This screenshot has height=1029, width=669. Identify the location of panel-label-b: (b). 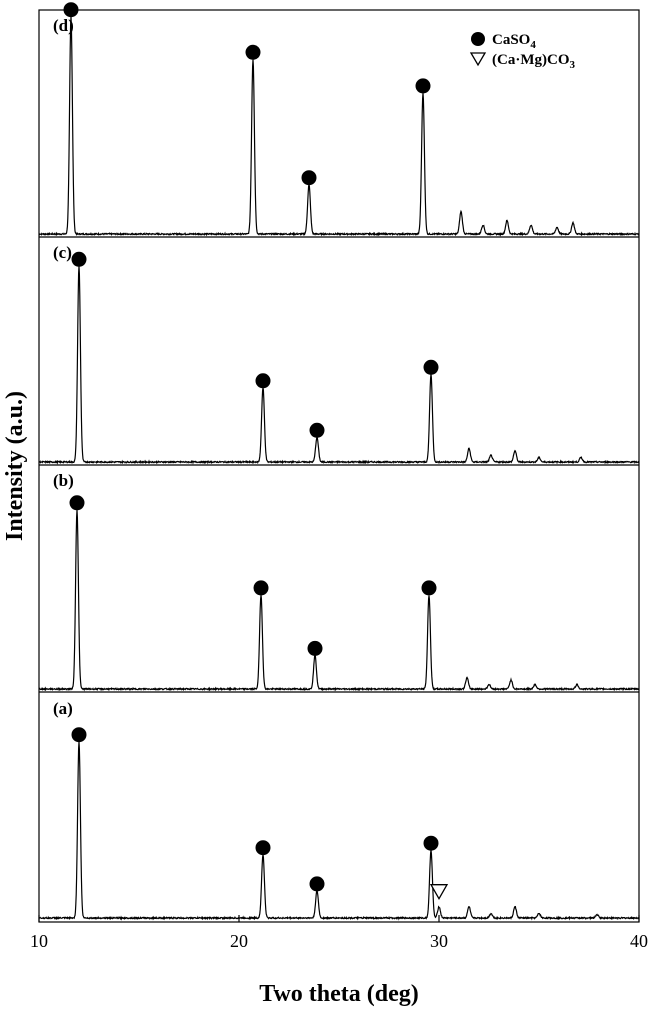
(63, 480).